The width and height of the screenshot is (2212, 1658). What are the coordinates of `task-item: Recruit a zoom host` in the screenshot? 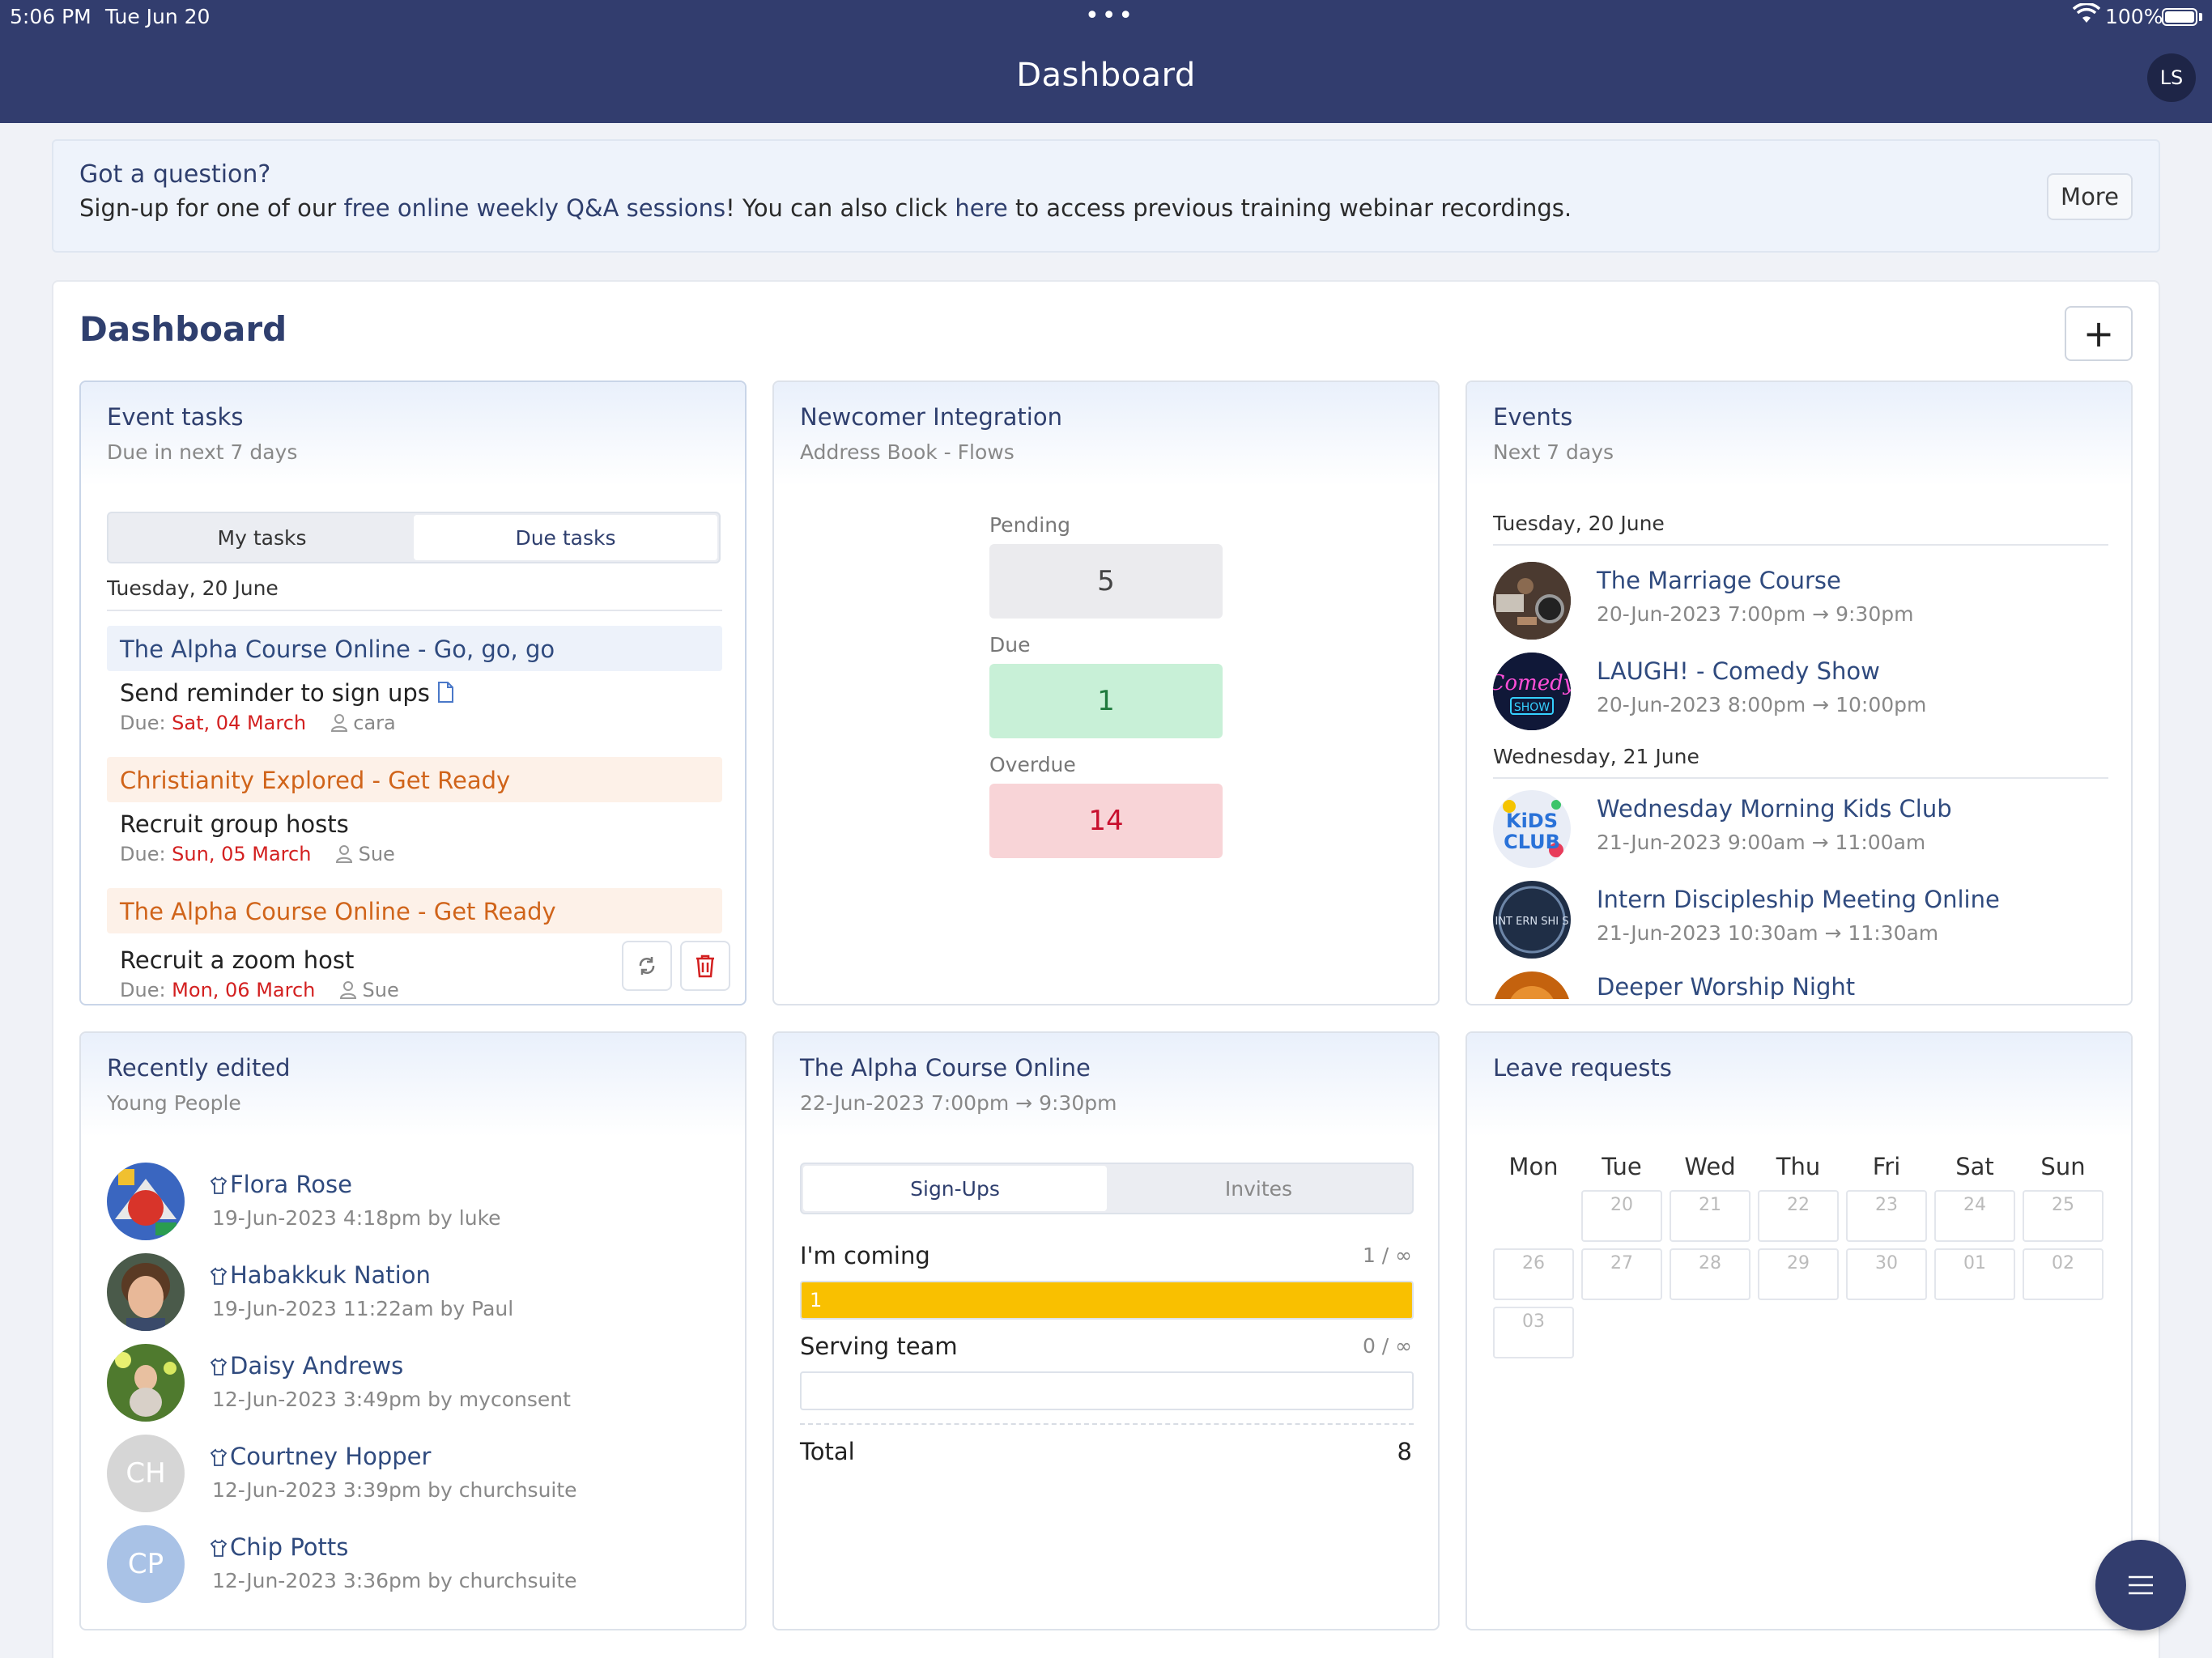 It's located at (414, 960).